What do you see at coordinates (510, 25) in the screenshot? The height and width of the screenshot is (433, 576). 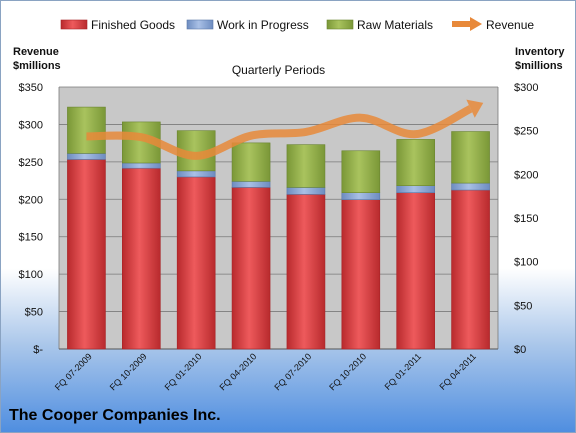 I see `legend-label-revenue: Revenue` at bounding box center [510, 25].